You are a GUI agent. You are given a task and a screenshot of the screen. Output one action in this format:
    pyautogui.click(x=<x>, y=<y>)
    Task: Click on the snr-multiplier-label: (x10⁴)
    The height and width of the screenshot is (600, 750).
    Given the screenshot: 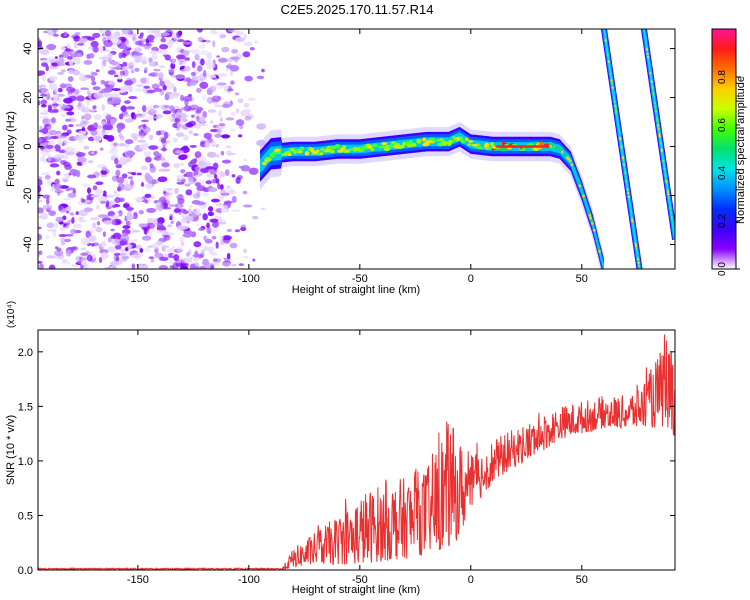 What is the action you would take?
    pyautogui.click(x=11, y=314)
    